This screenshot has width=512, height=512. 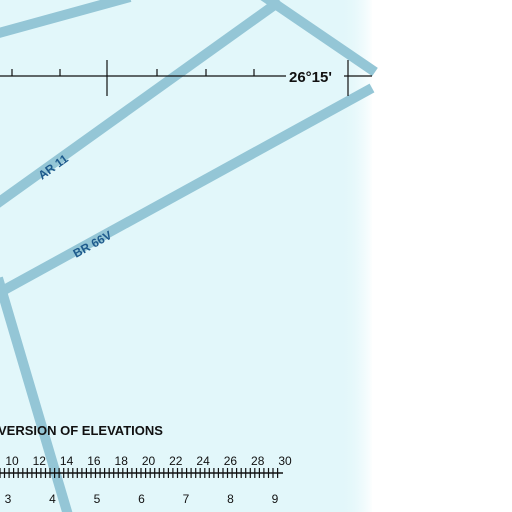 I want to click on feet-label: 26, so click(x=231, y=461).